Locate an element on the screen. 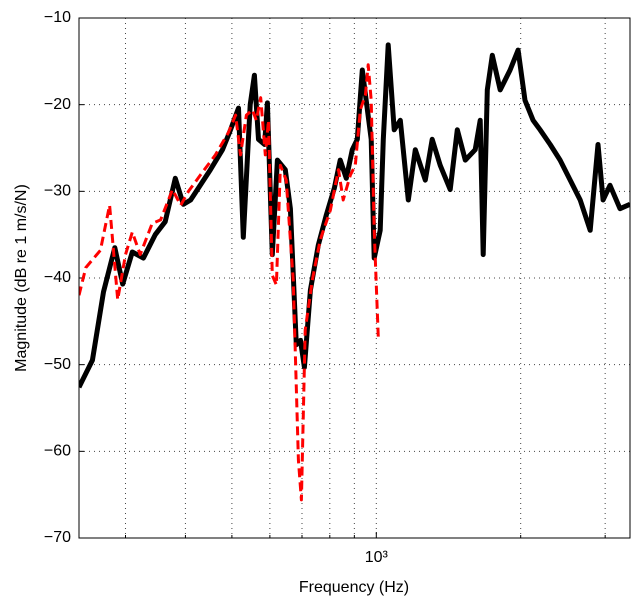 Image resolution: width=633 pixels, height=600 pixels. y-tick-label: −60 is located at coordinates (57, 451).